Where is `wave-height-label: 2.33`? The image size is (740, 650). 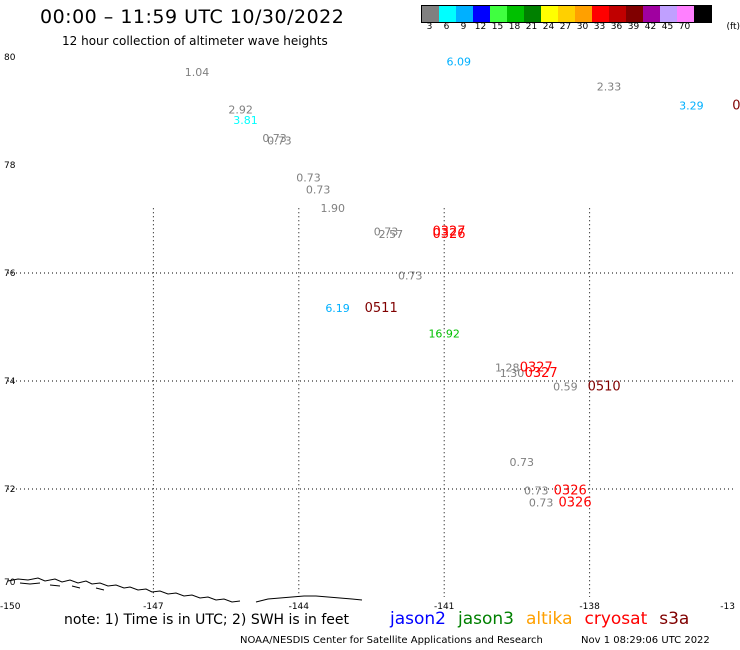 wave-height-label: 2.33 is located at coordinates (609, 87).